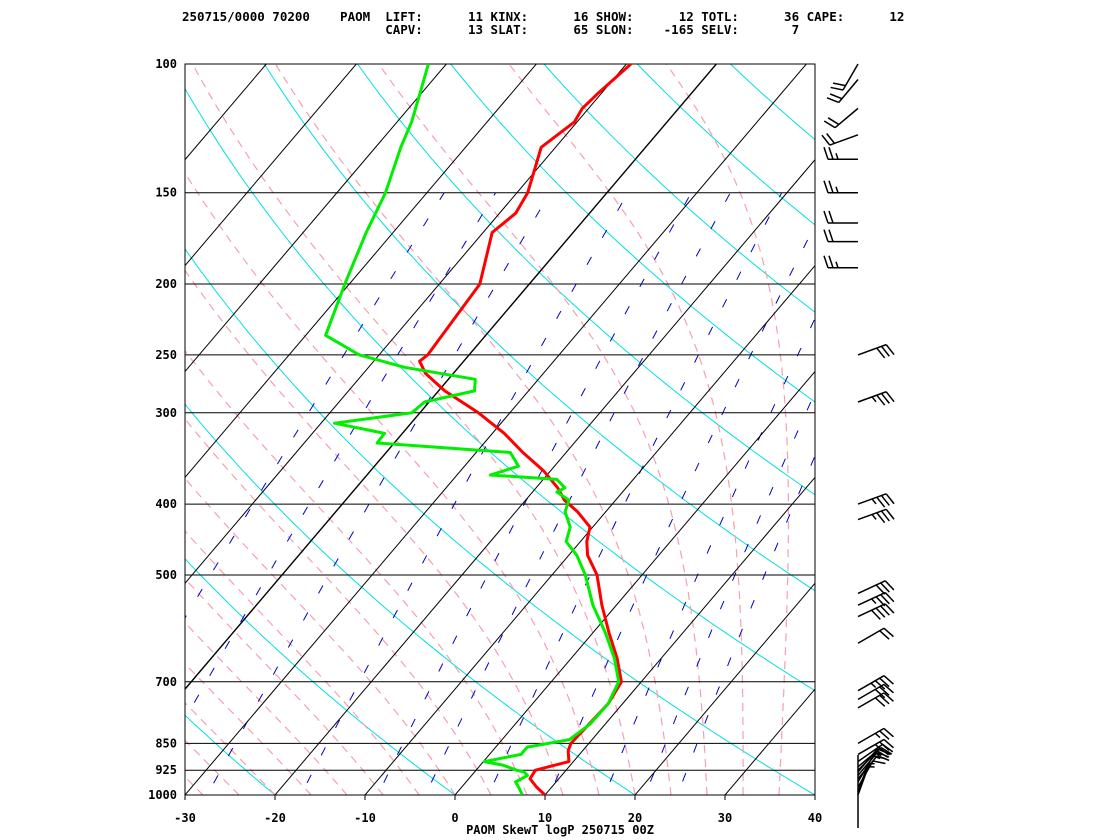  What do you see at coordinates (166, 64) in the screenshot?
I see `pressure-tick-label: 100` at bounding box center [166, 64].